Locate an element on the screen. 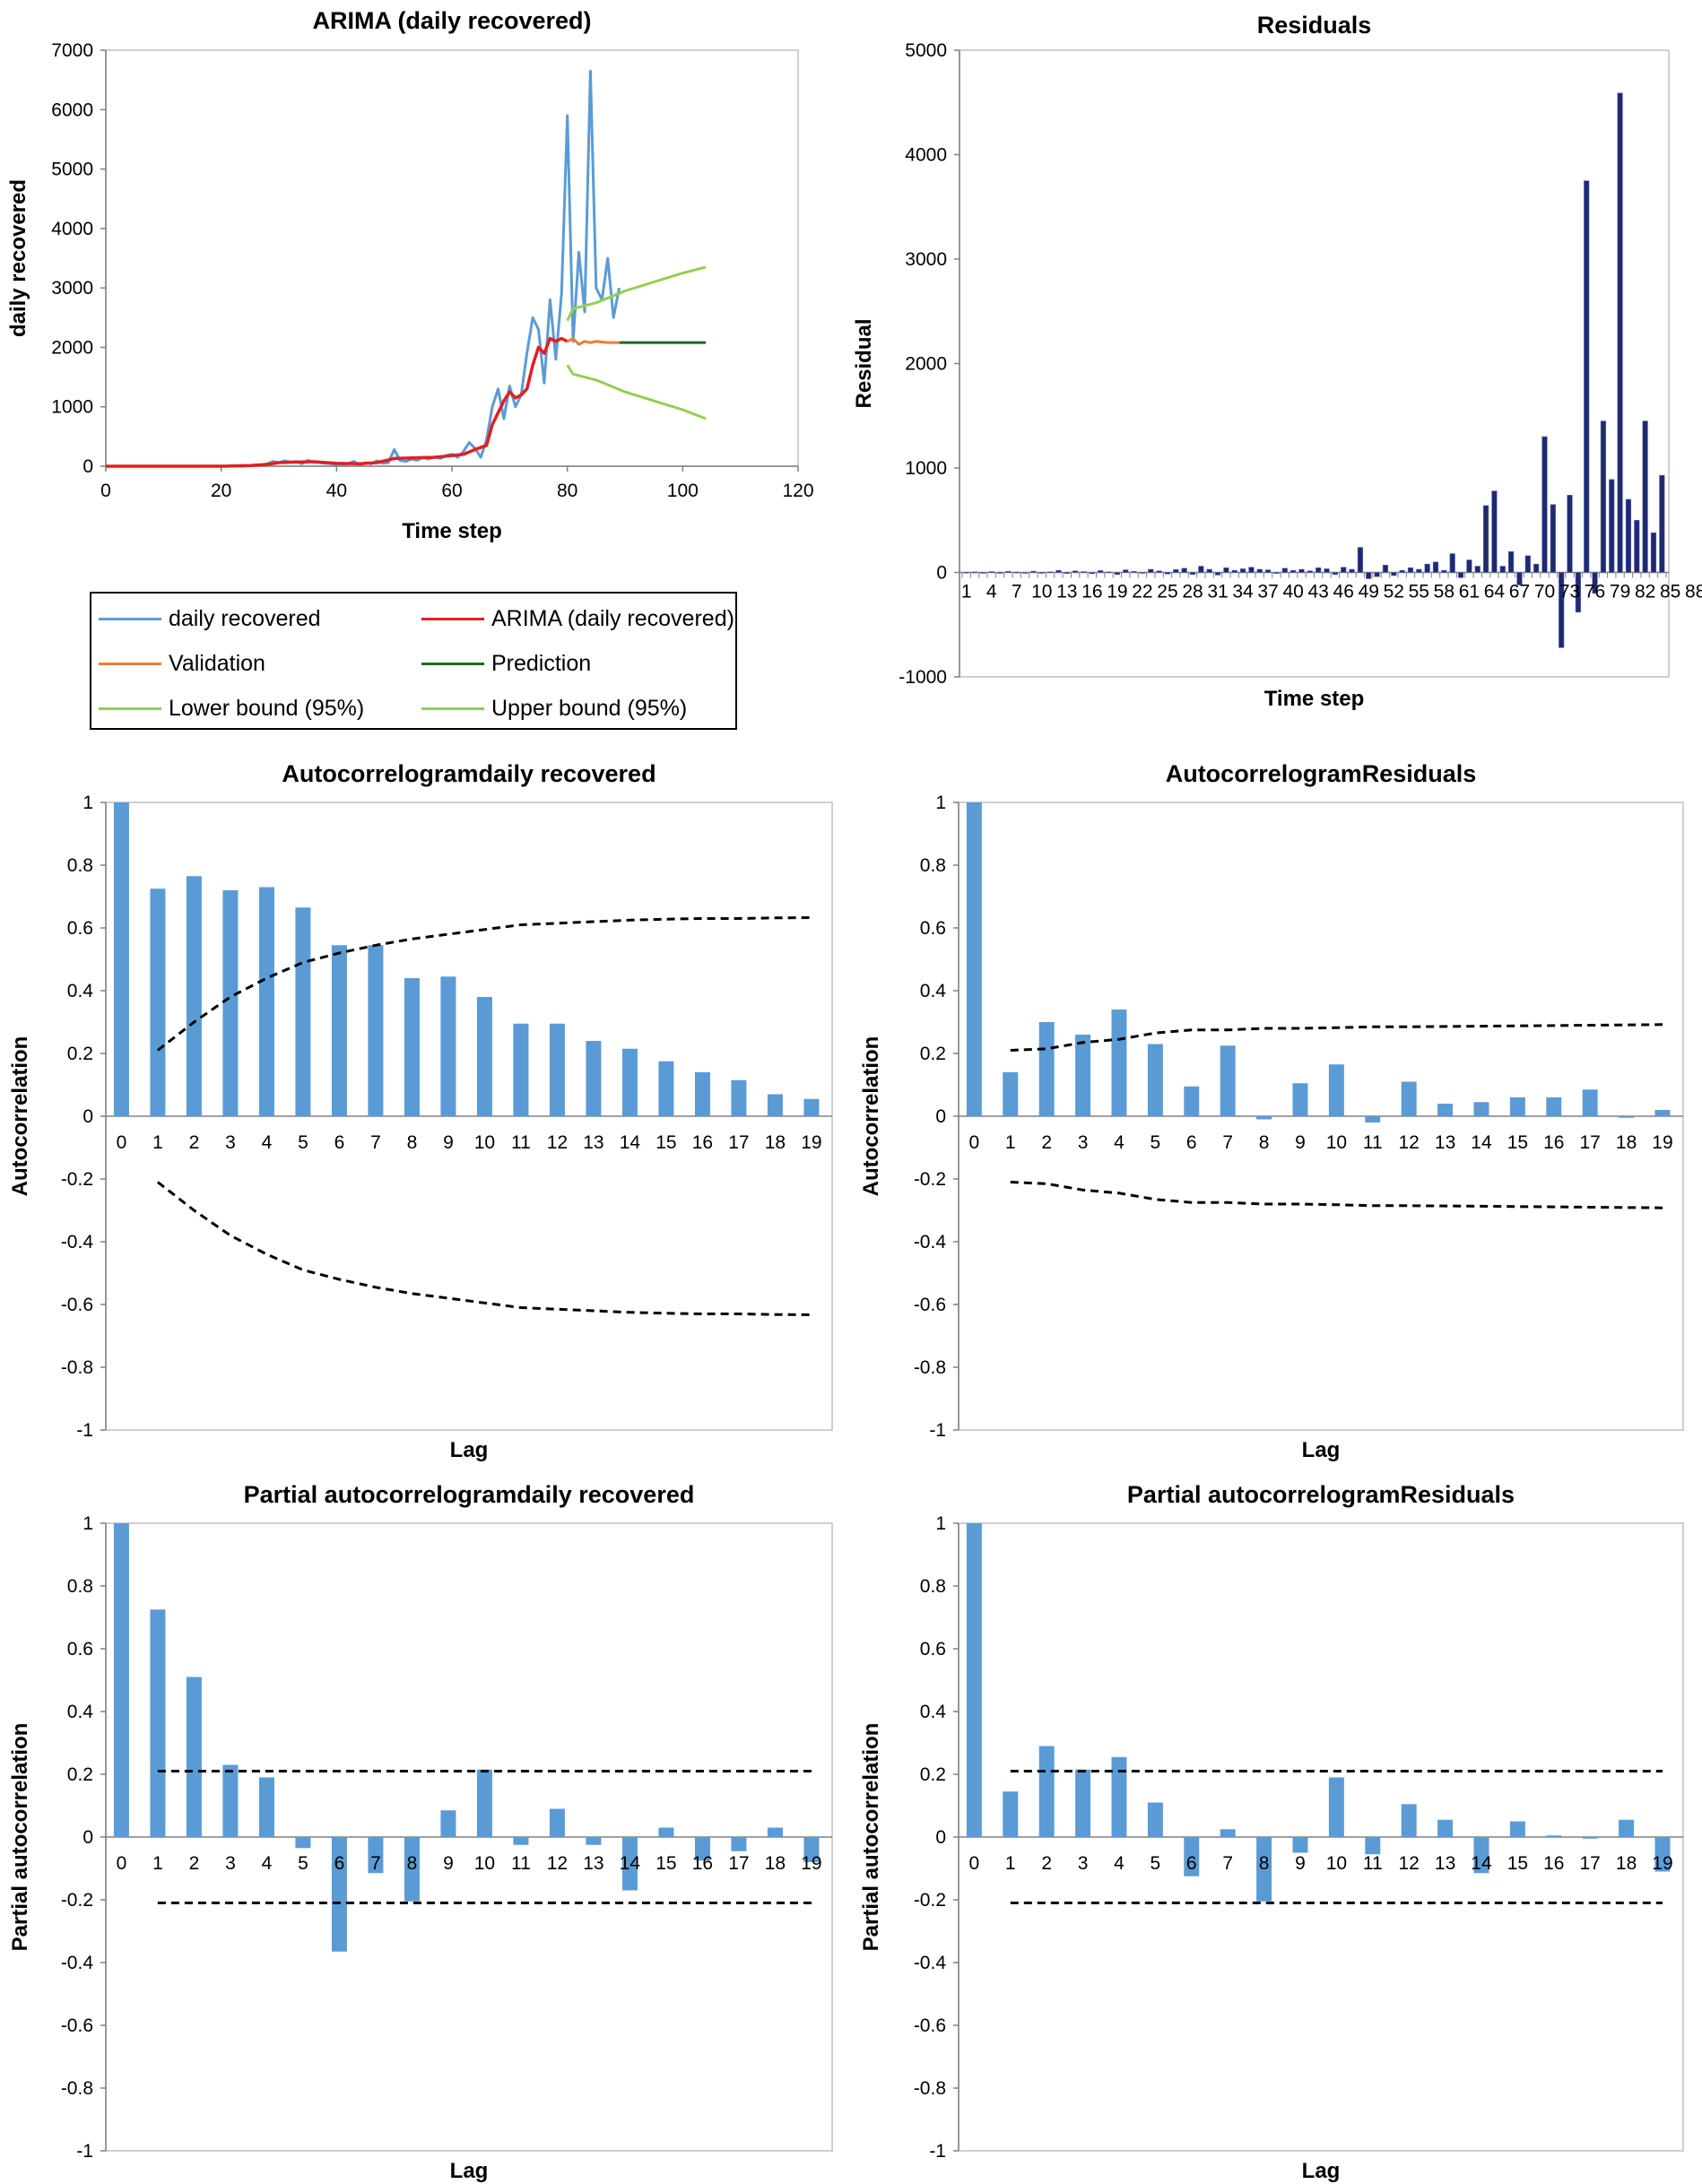  x-tick-label: 67 is located at coordinates (1519, 592).